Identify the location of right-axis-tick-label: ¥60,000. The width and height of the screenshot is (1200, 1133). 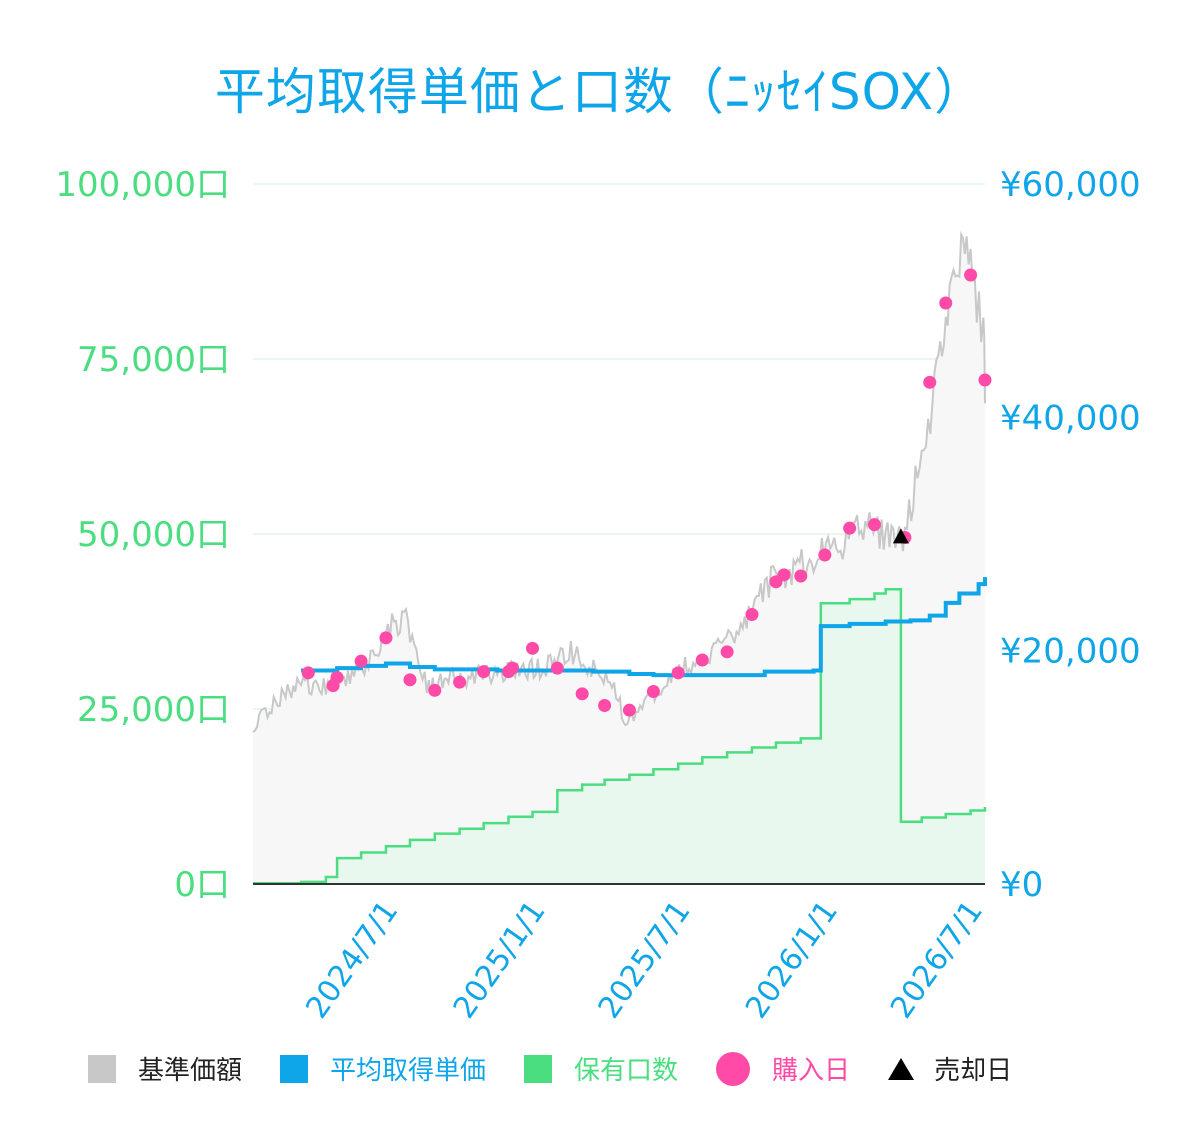
(1070, 185).